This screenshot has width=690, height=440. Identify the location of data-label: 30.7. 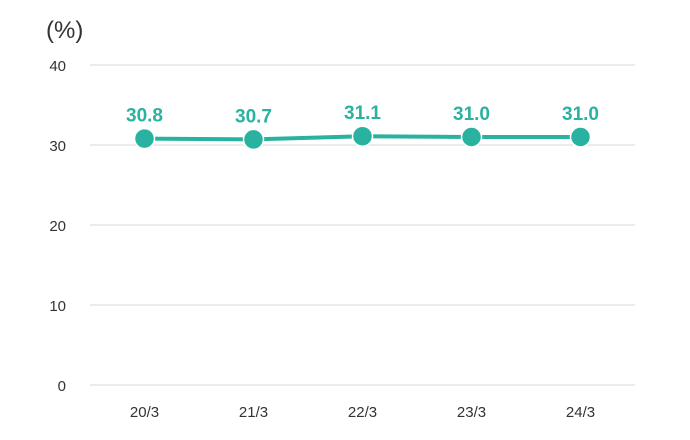
(253, 116).